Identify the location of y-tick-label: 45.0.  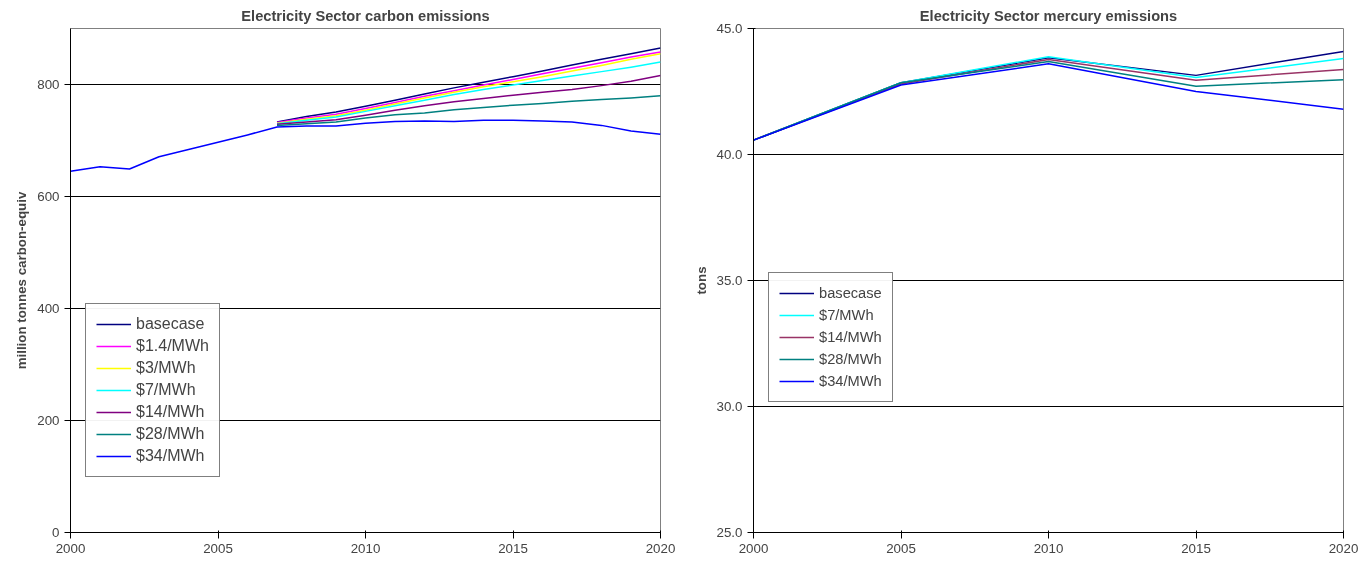
(729, 28).